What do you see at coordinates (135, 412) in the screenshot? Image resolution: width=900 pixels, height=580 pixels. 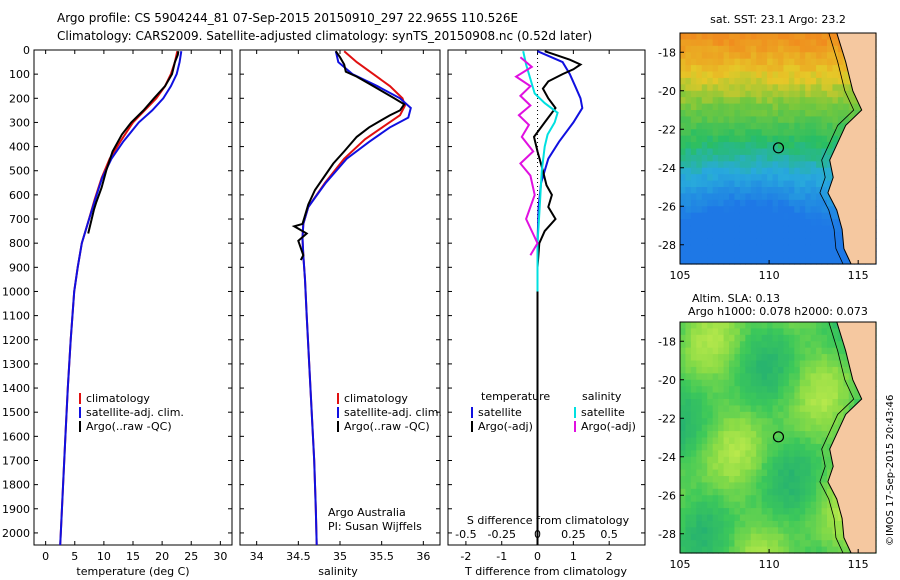 I see `legend-label: satellite-adj. clim.` at bounding box center [135, 412].